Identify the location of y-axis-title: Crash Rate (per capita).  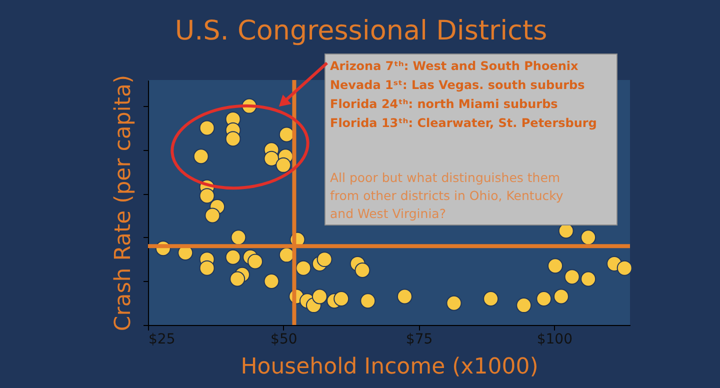
(123, 203).